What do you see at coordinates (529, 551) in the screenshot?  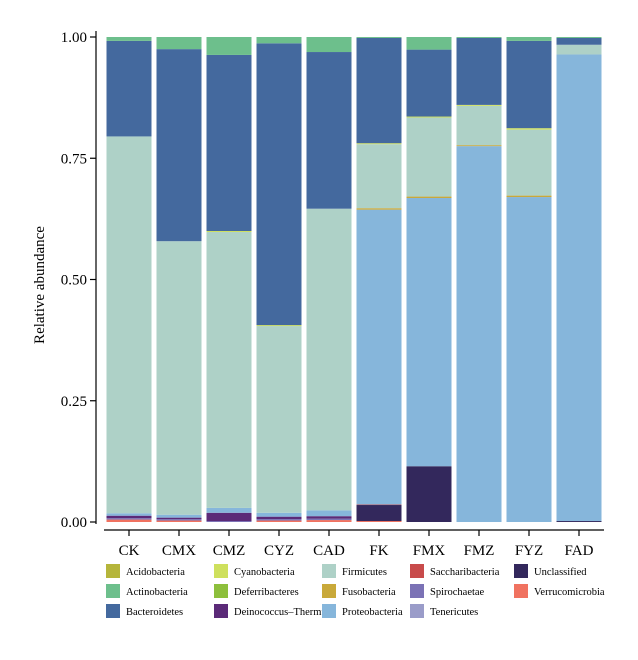 I see `x-tick-label: FYZ` at bounding box center [529, 551].